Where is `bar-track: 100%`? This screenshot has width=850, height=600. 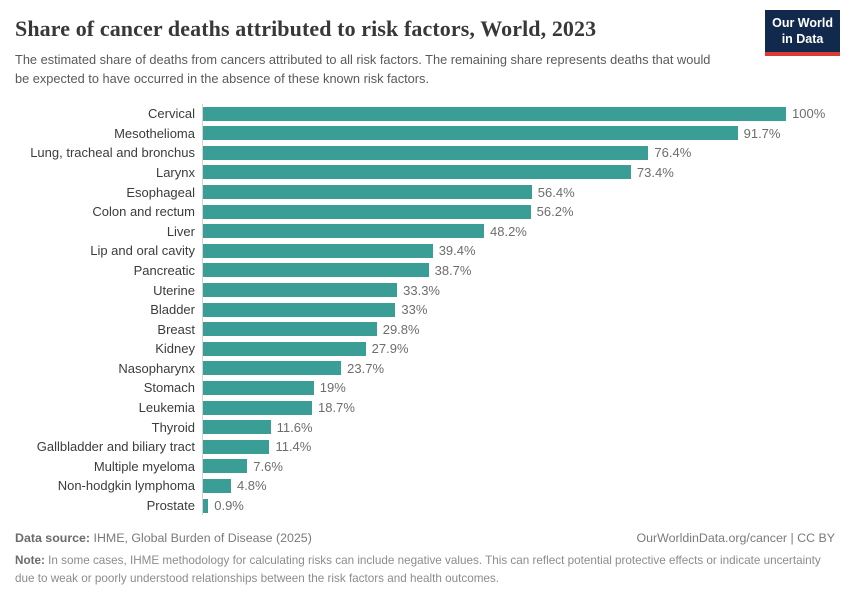
bar-track: 100% is located at coordinates (526, 113).